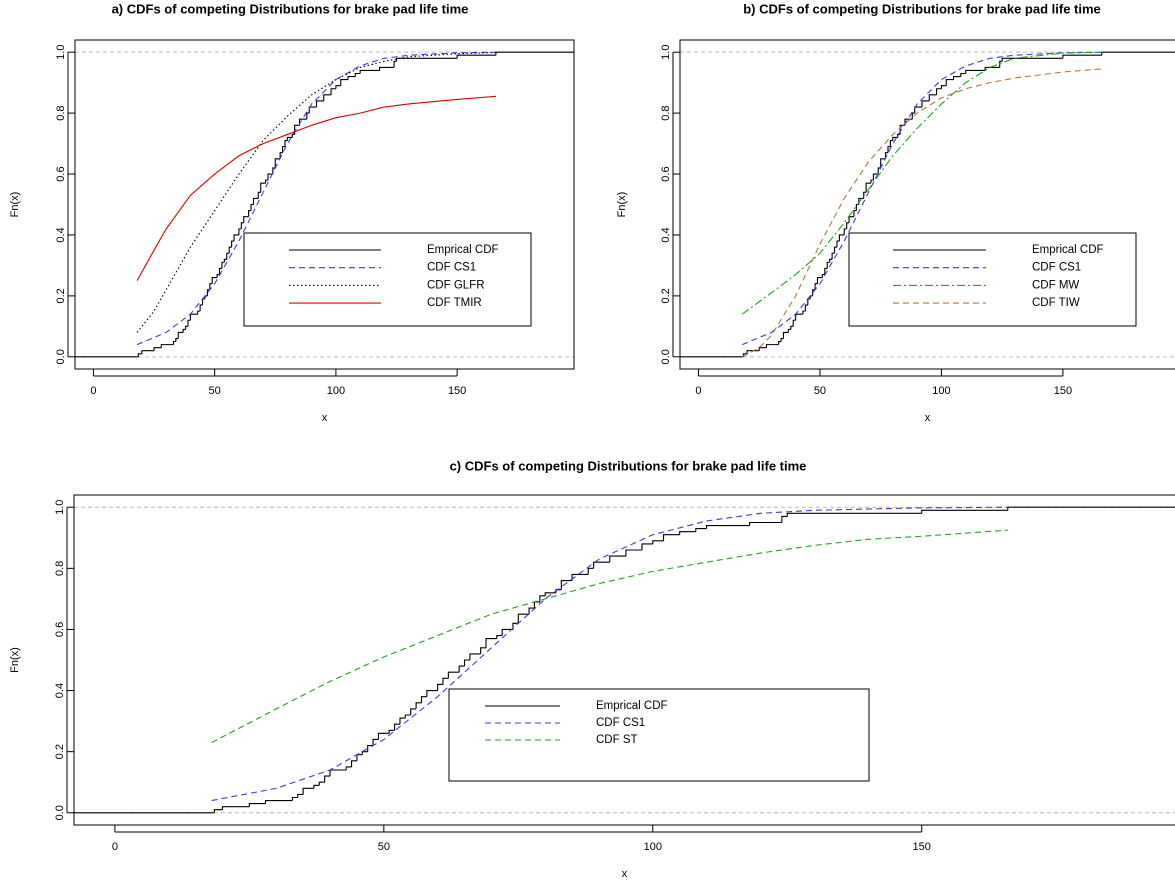  Describe the element at coordinates (61, 356) in the screenshot. I see `y-tick-label: 0.0` at that location.